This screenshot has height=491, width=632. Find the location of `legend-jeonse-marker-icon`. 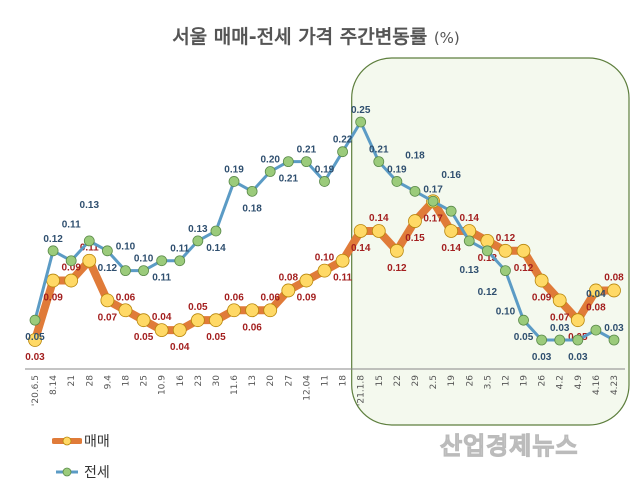

legend-jeonse-marker-icon is located at coordinates (67, 472).